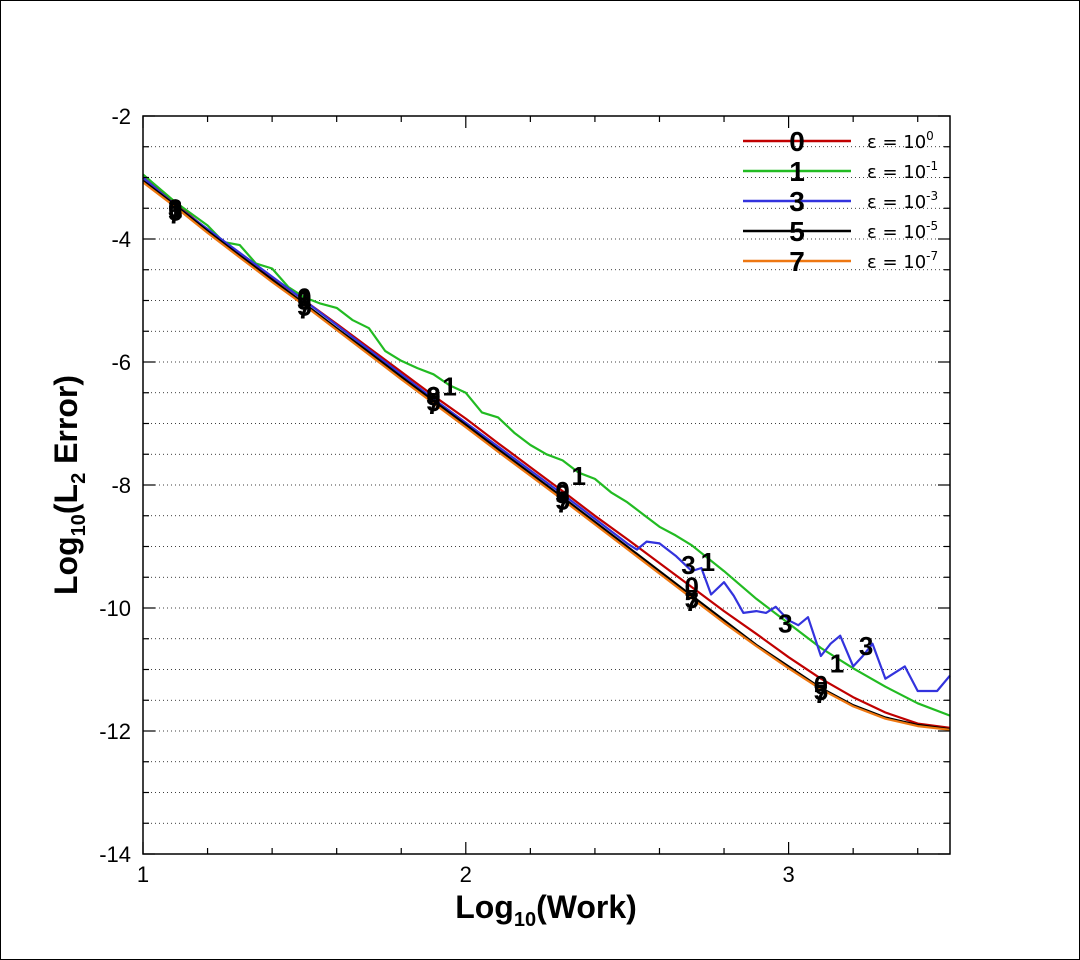 This screenshot has width=1080, height=960. Describe the element at coordinates (932, 196) in the screenshot. I see `legend-exponent: -3` at that location.